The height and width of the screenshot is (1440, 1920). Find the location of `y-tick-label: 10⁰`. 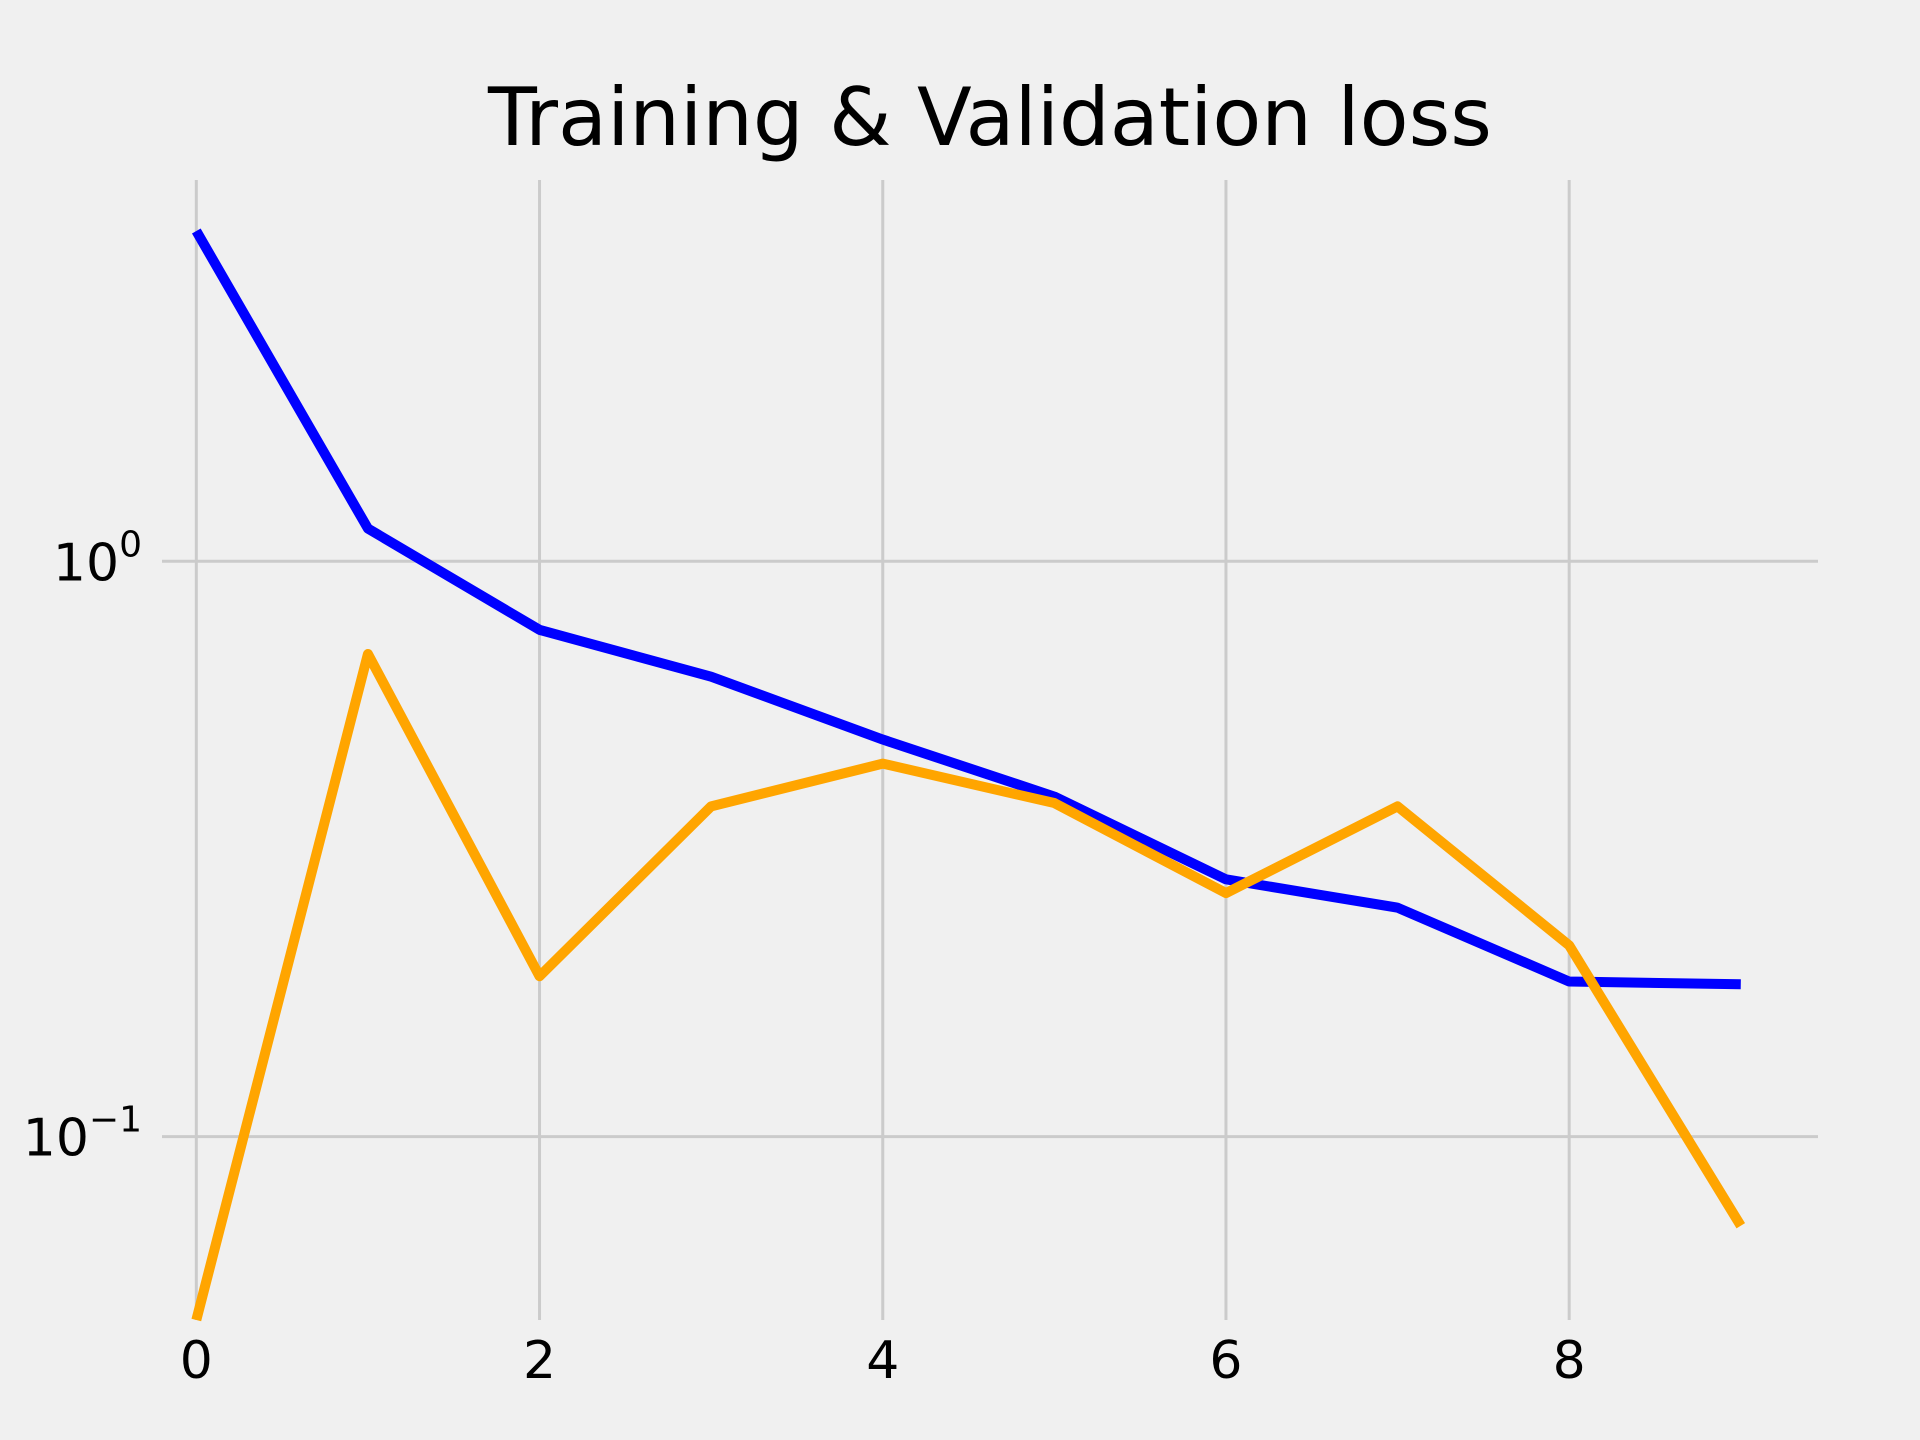

y-tick-label: 10⁰ is located at coordinates (97, 558).